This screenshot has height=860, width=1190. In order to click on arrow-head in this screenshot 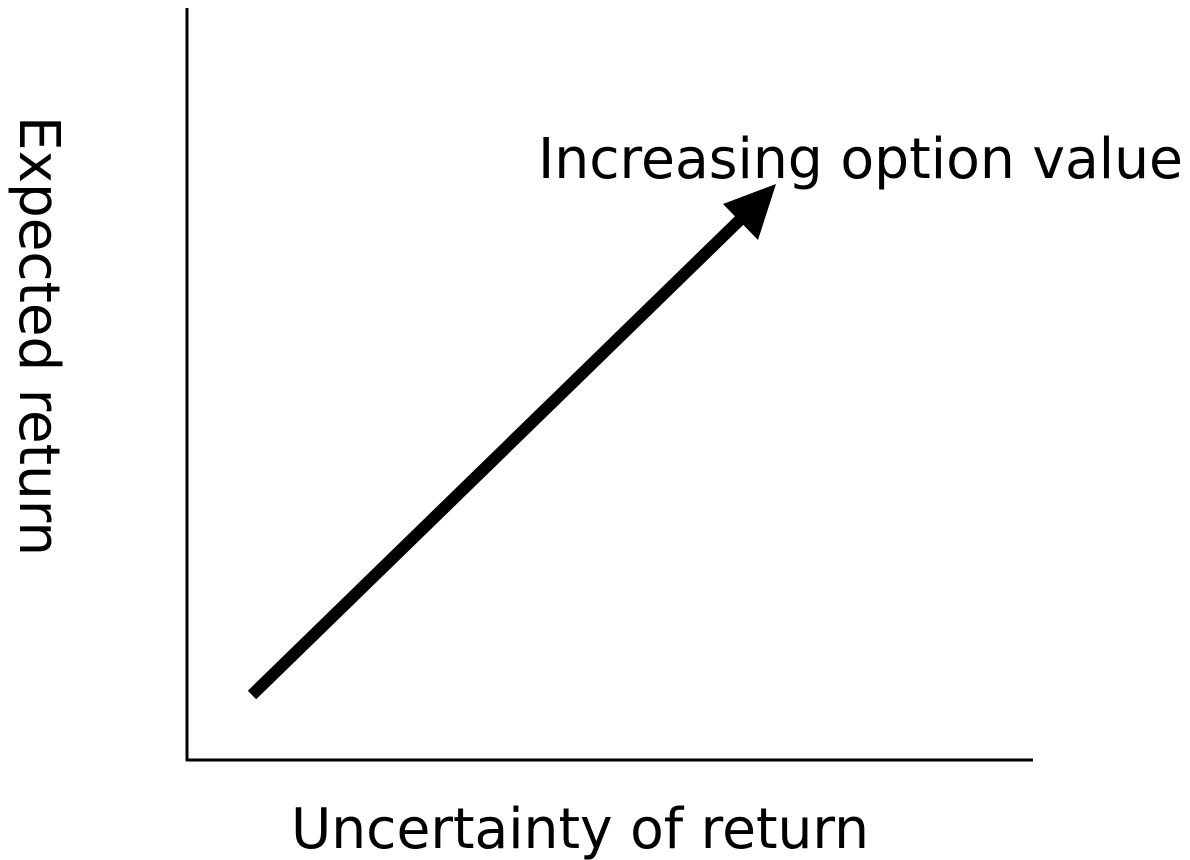, I will do `click(749, 212)`.